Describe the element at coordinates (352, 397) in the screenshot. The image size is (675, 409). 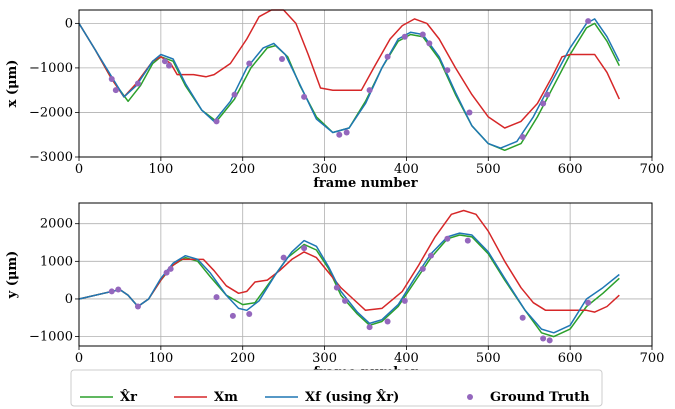
I see `legend-label-xf: Xf (using X̂r)` at that location.